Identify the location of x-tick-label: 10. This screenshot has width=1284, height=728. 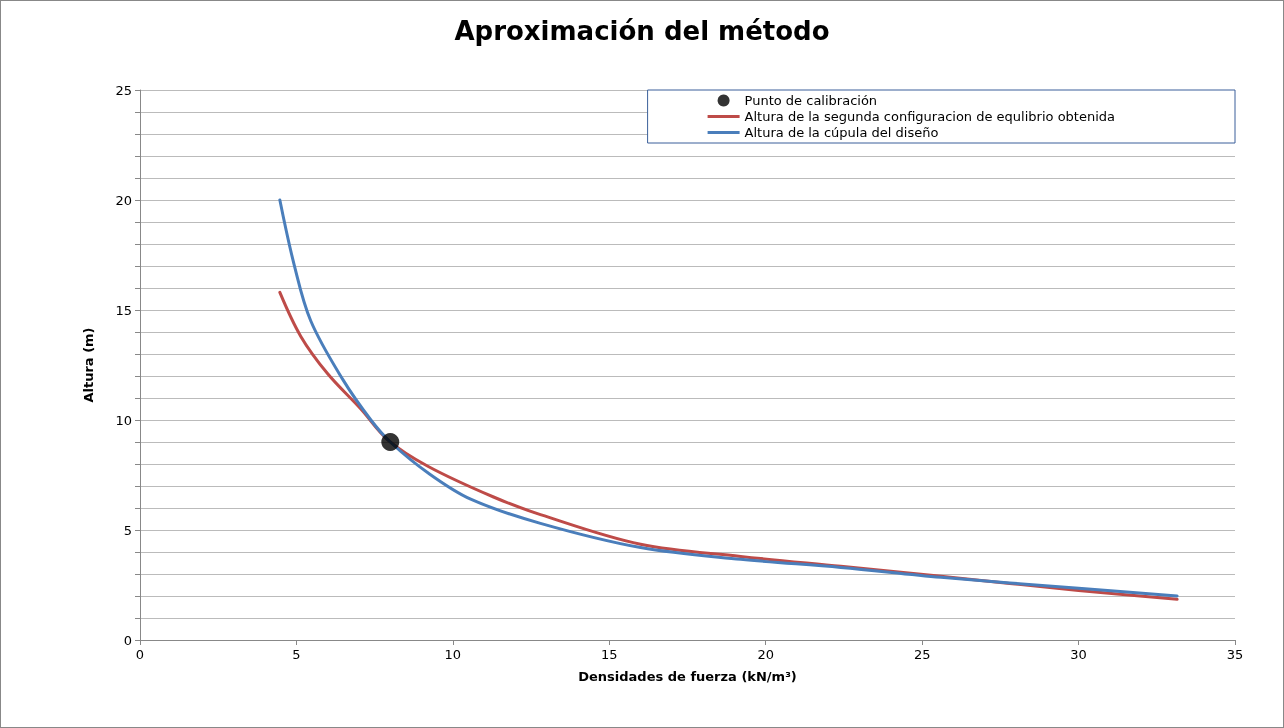
(453, 654).